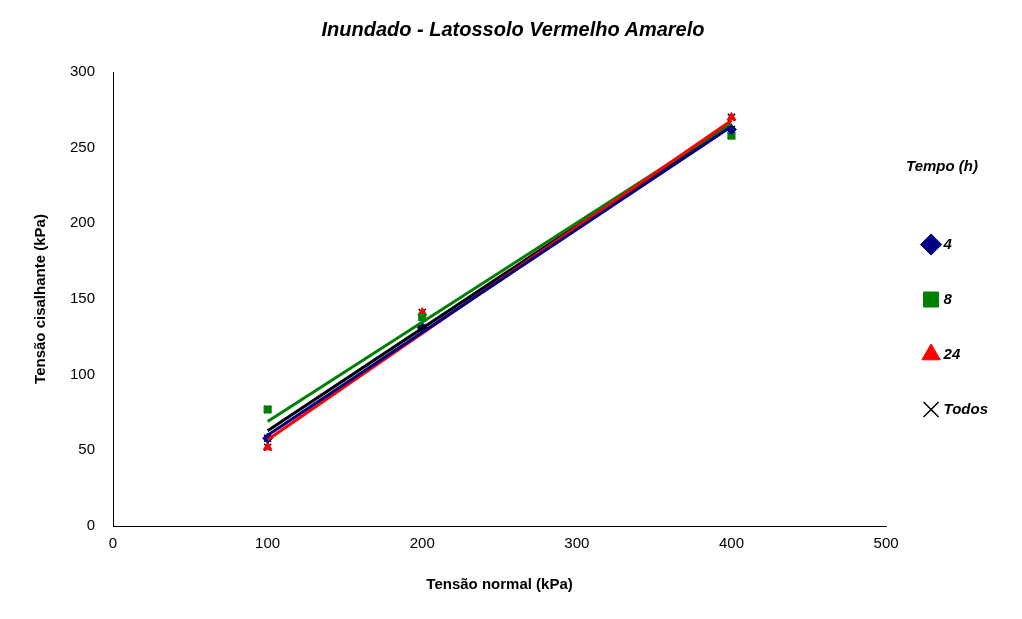 The image size is (1022, 619). What do you see at coordinates (948, 298) in the screenshot?
I see `legend-label: 8` at bounding box center [948, 298].